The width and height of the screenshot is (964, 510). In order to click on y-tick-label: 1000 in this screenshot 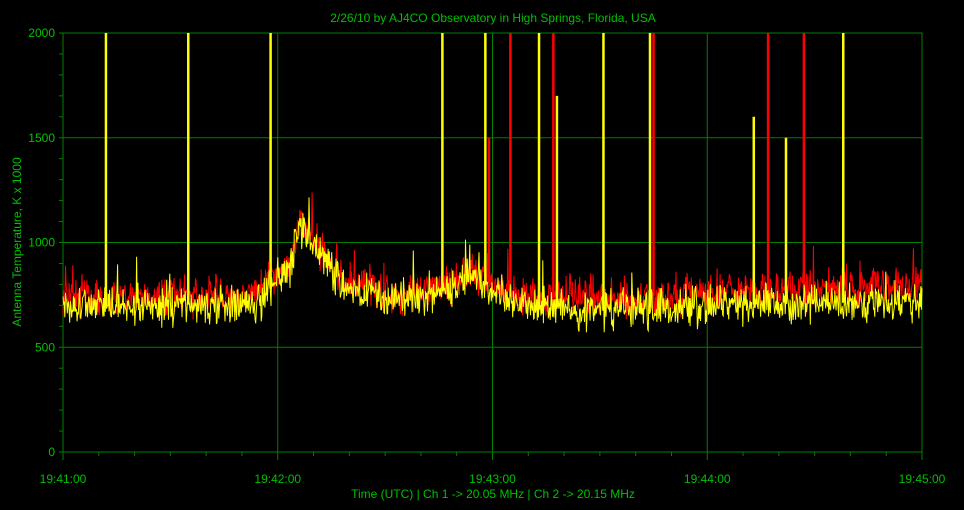, I will do `click(41, 243)`.